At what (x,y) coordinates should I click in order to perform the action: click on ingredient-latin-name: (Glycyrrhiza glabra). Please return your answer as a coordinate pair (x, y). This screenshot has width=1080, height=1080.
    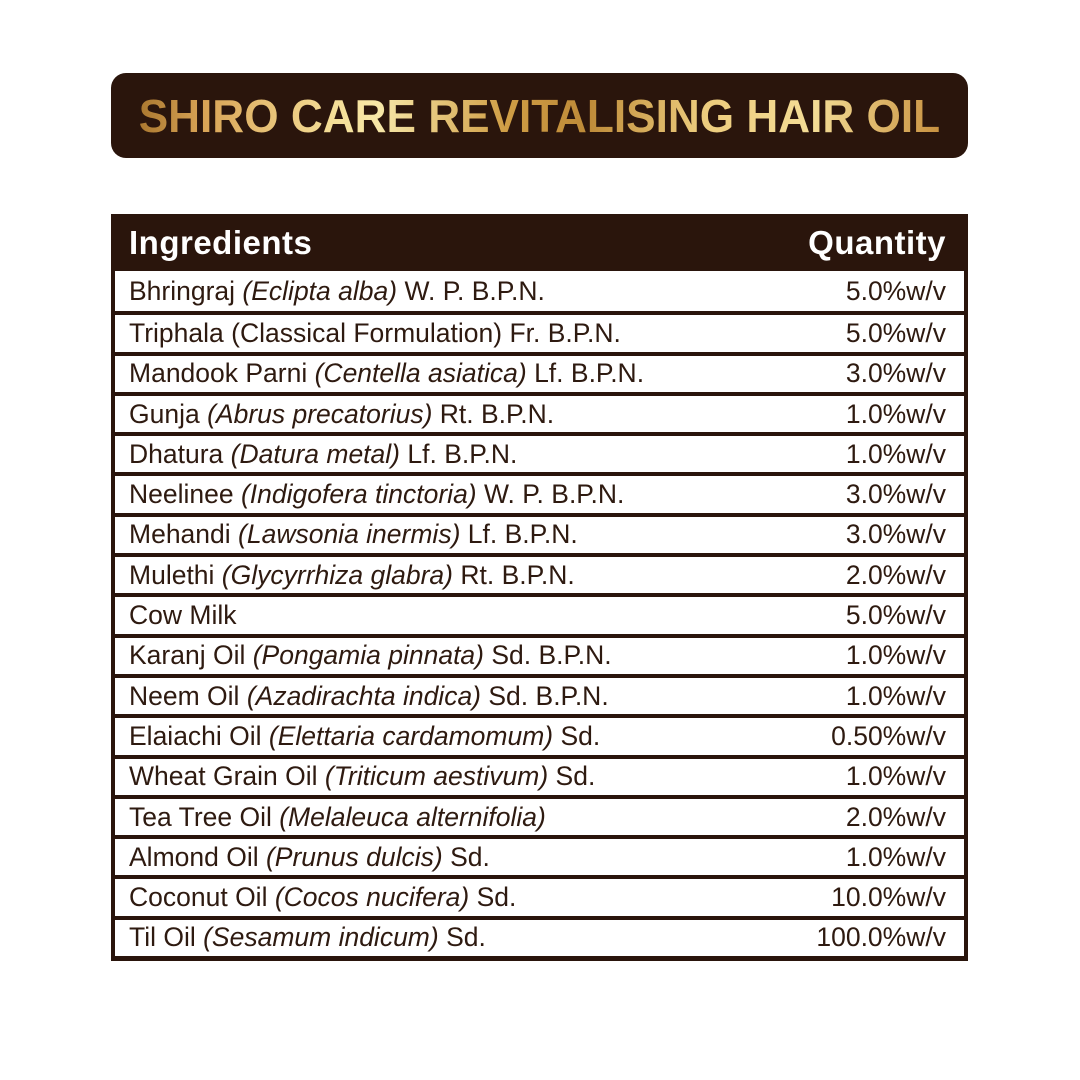
    Looking at the image, I should click on (337, 574).